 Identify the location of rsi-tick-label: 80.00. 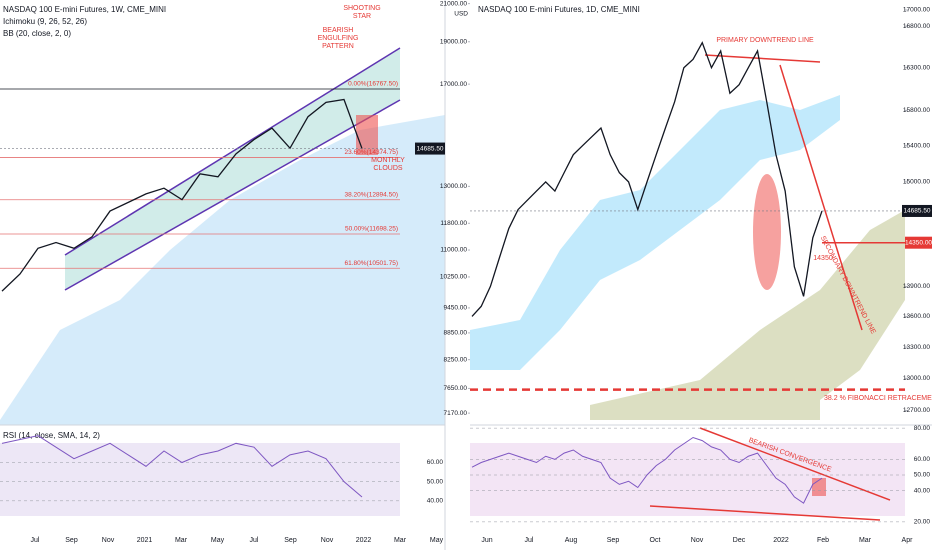
(922, 428).